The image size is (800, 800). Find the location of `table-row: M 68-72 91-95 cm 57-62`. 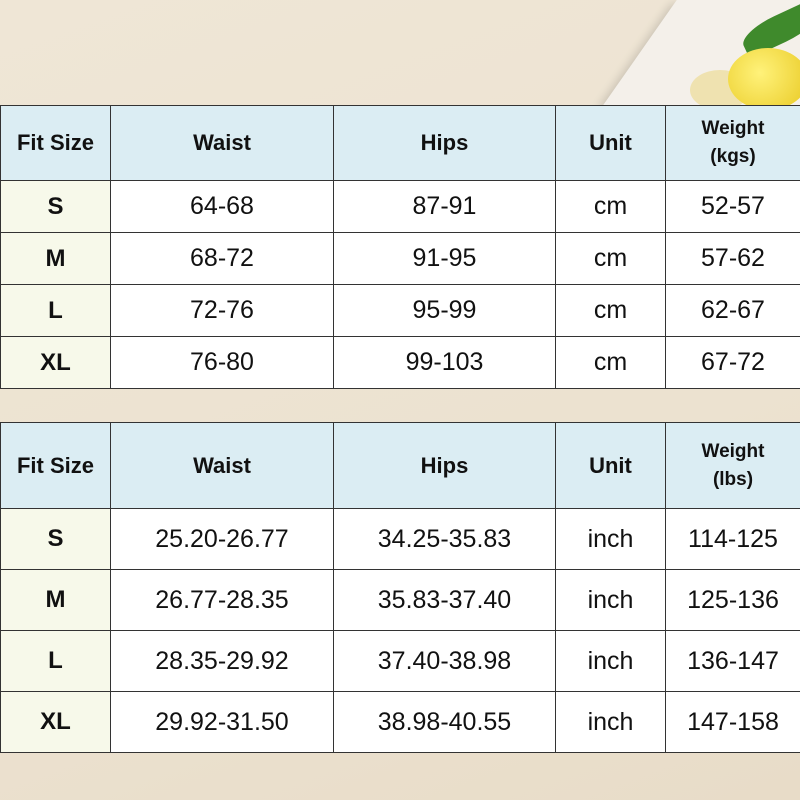

table-row: M 68-72 91-95 cm 57-62 is located at coordinates (400, 258).